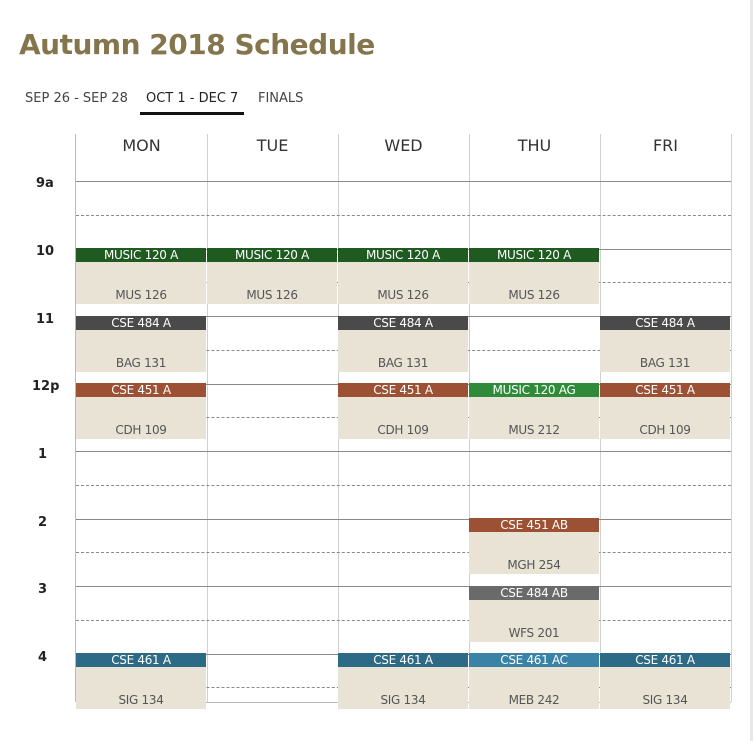 The height and width of the screenshot is (741, 753). I want to click on class-event: CSE 451 AB MGH 254, so click(534, 546).